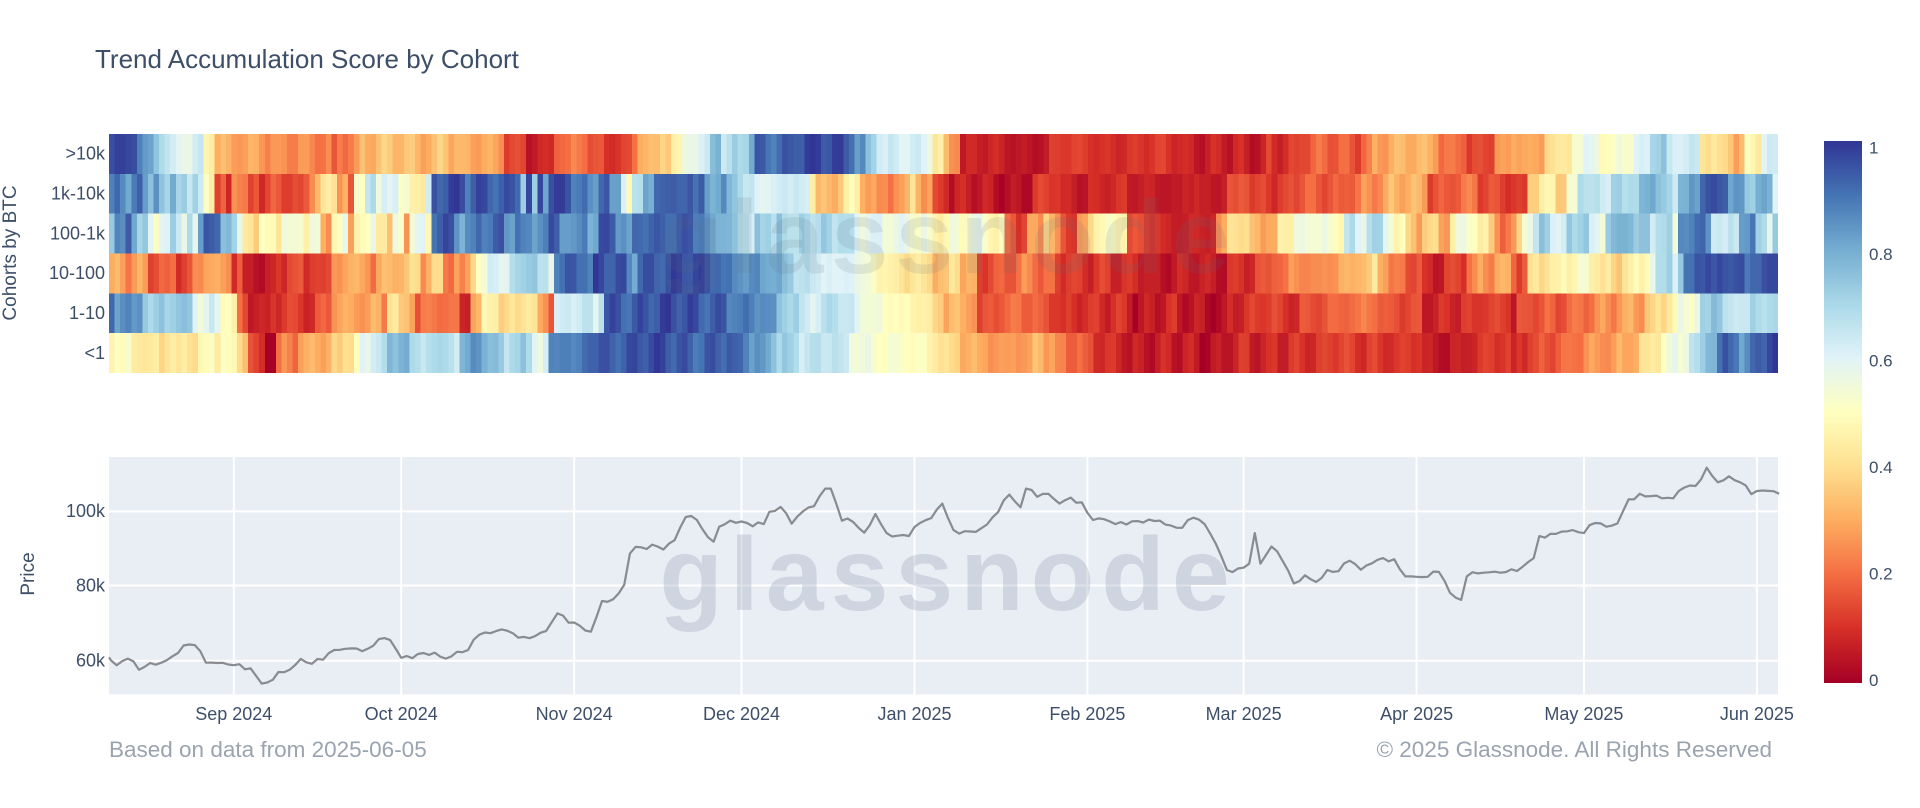 Image resolution: width=1920 pixels, height=808 pixels. What do you see at coordinates (1881, 573) in the screenshot?
I see `svg-text: 0.2` at bounding box center [1881, 573].